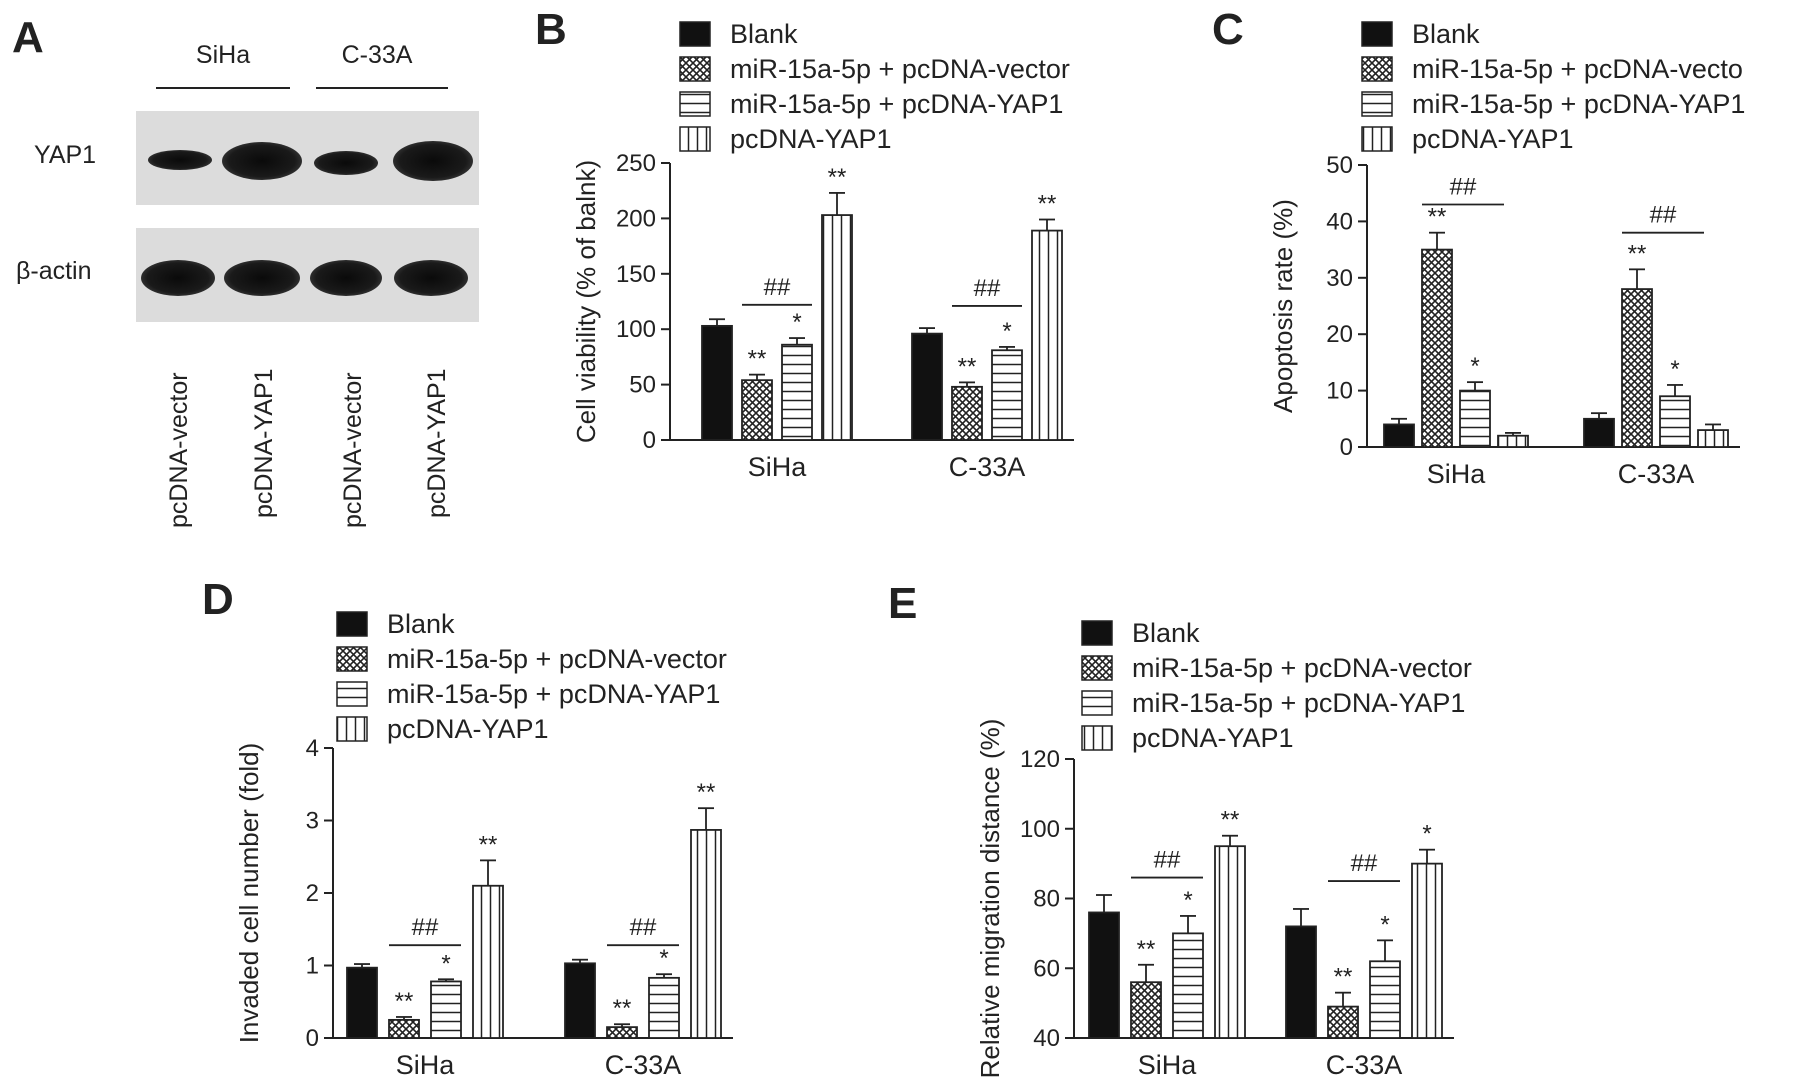  What do you see at coordinates (262, 278) in the screenshot?
I see `blot-band-actin-lane2` at bounding box center [262, 278].